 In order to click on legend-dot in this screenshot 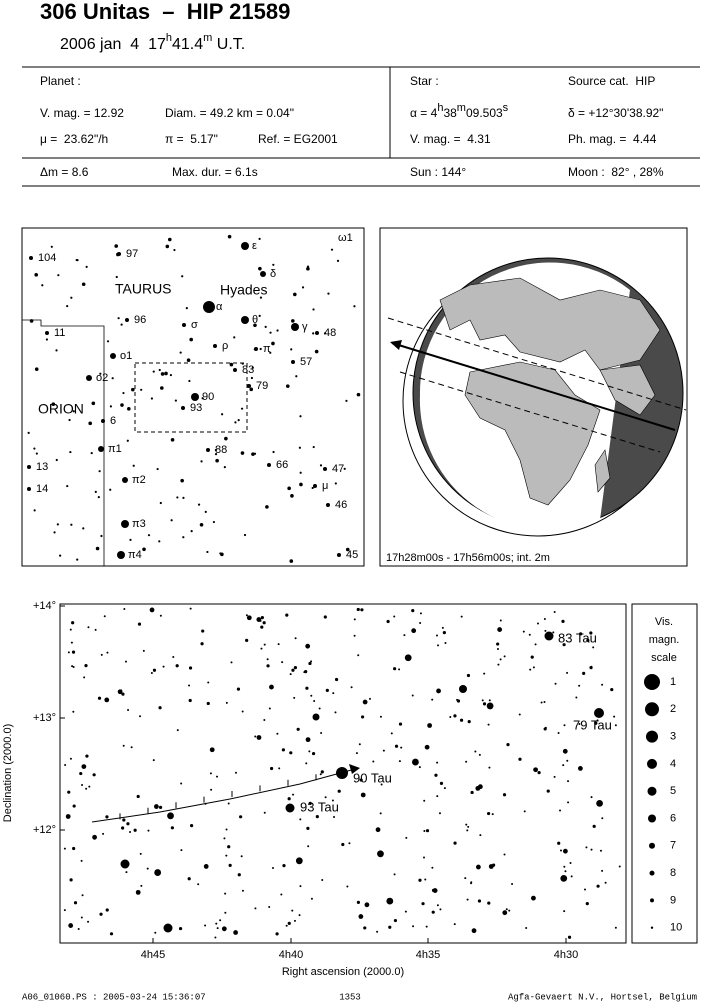, I will do `click(652, 927)`.